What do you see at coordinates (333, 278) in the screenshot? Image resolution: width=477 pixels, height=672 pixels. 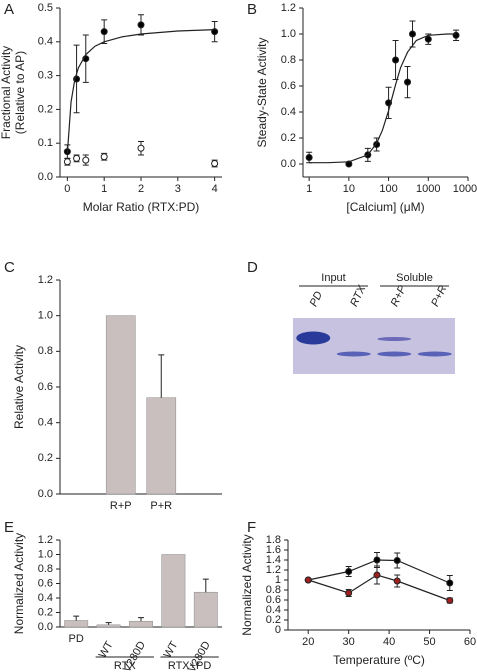 I see `gel-group-label: Input` at bounding box center [333, 278].